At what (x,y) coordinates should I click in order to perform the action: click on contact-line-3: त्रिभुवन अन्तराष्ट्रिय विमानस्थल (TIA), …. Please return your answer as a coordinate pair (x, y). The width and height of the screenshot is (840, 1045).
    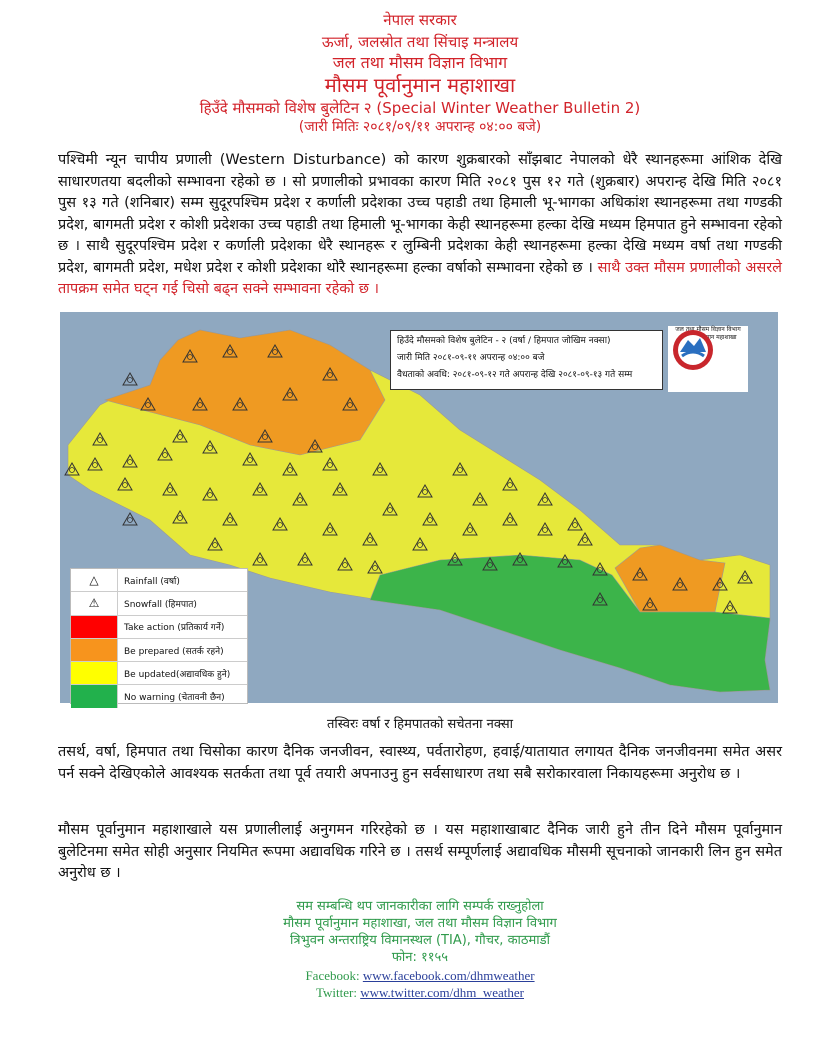
    Looking at the image, I should click on (420, 940).